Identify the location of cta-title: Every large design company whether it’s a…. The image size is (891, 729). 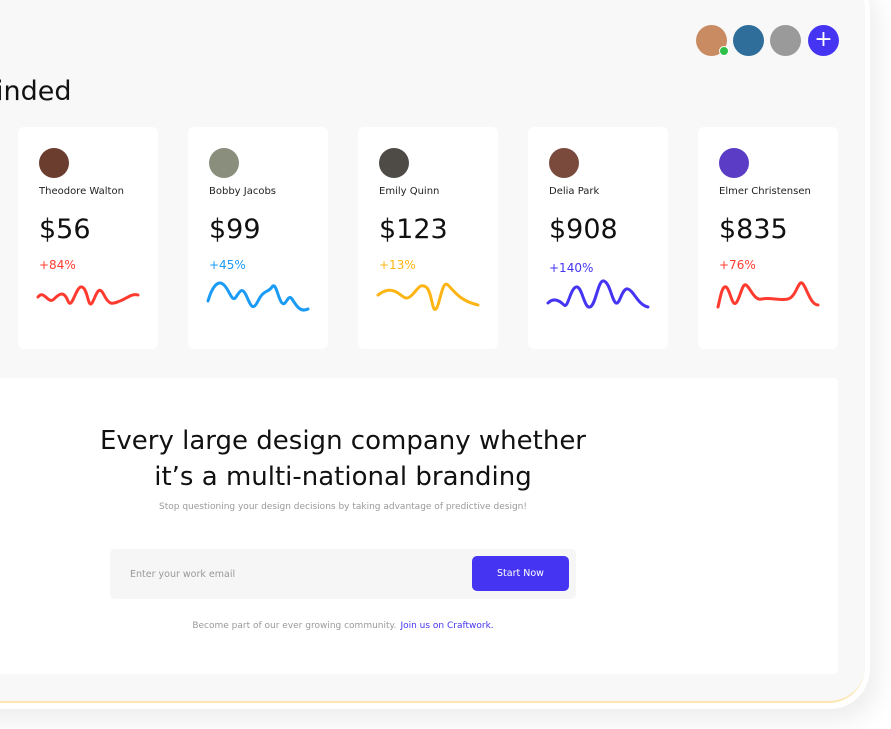
(343, 459).